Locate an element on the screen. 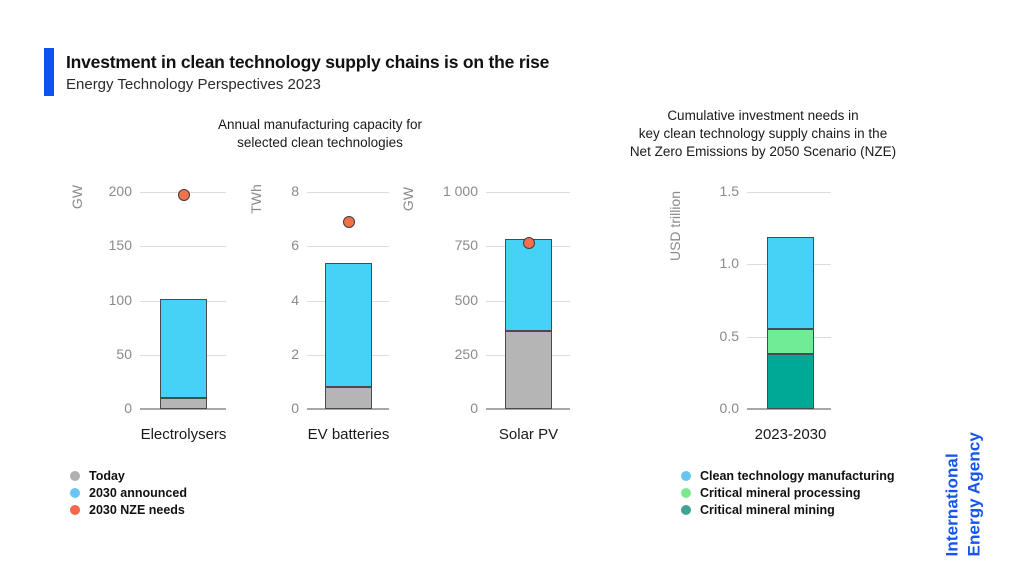  y-axis-tick-label: 1.5 is located at coordinates (729, 191).